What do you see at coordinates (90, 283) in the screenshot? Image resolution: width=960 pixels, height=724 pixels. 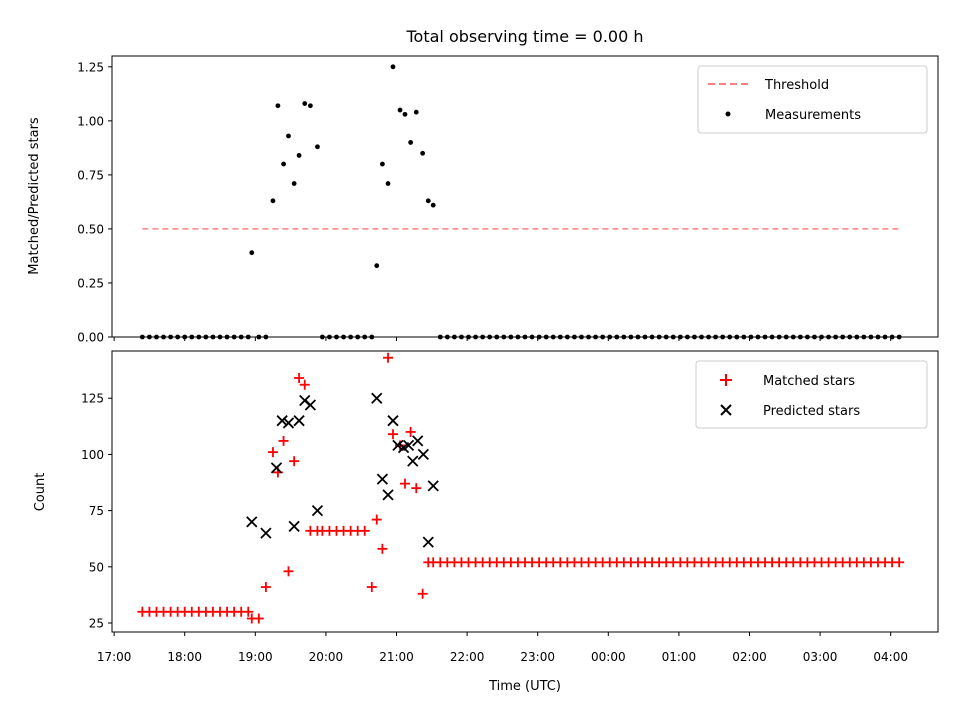 I see `top-y-tick-label: 0.25` at bounding box center [90, 283].